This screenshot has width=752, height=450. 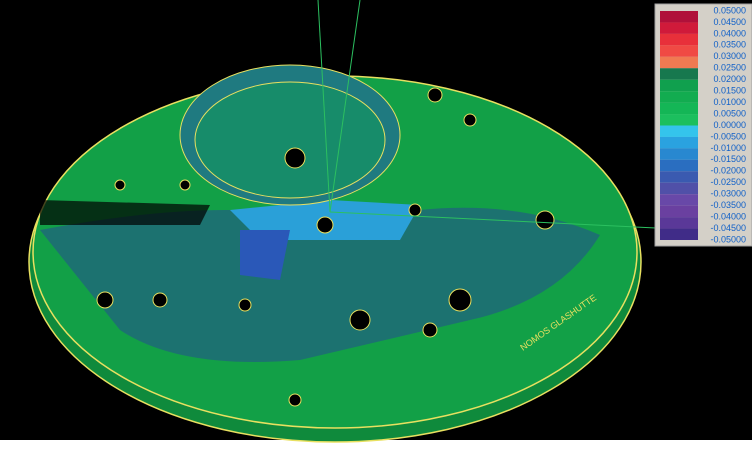 What do you see at coordinates (729, 91) in the screenshot?
I see `legend-label: 0.01500` at bounding box center [729, 91].